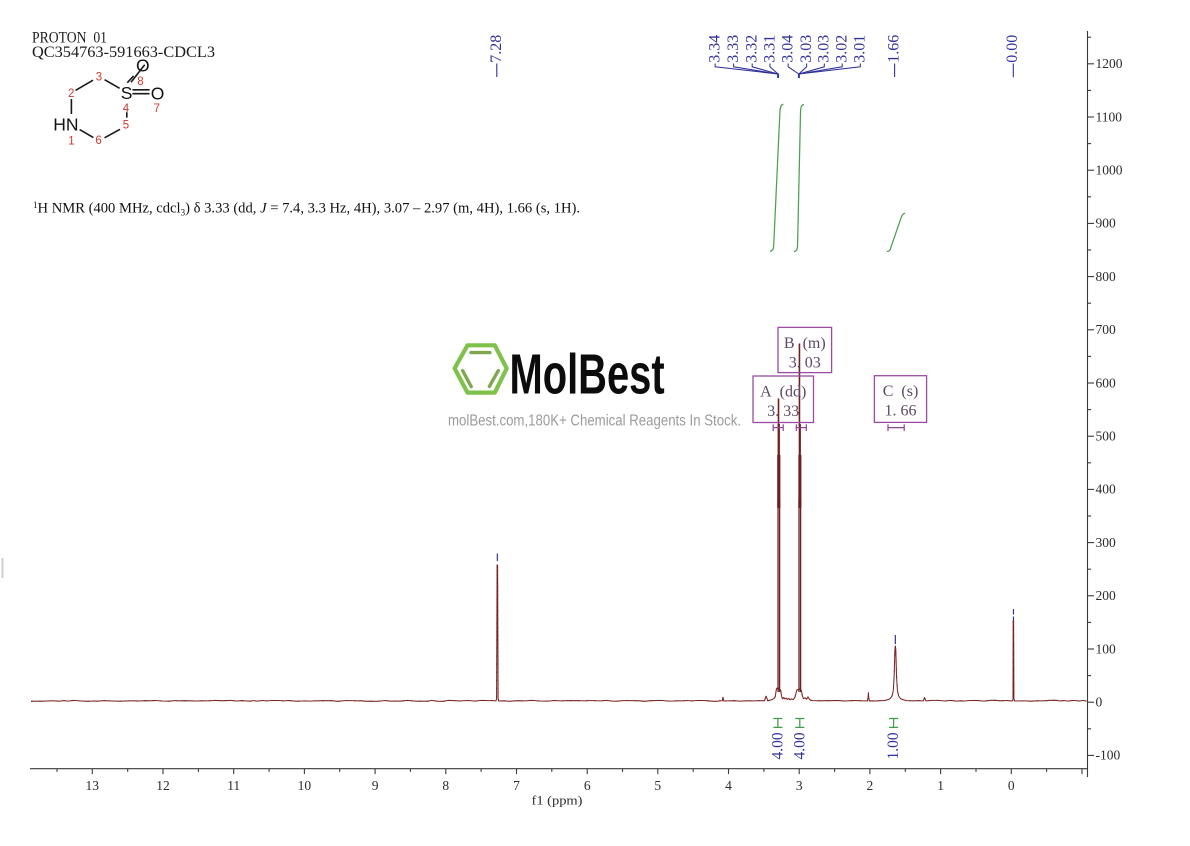 This screenshot has width=1190, height=846. Describe the element at coordinates (901, 411) in the screenshot. I see `svg-text: 1. 66` at that location.